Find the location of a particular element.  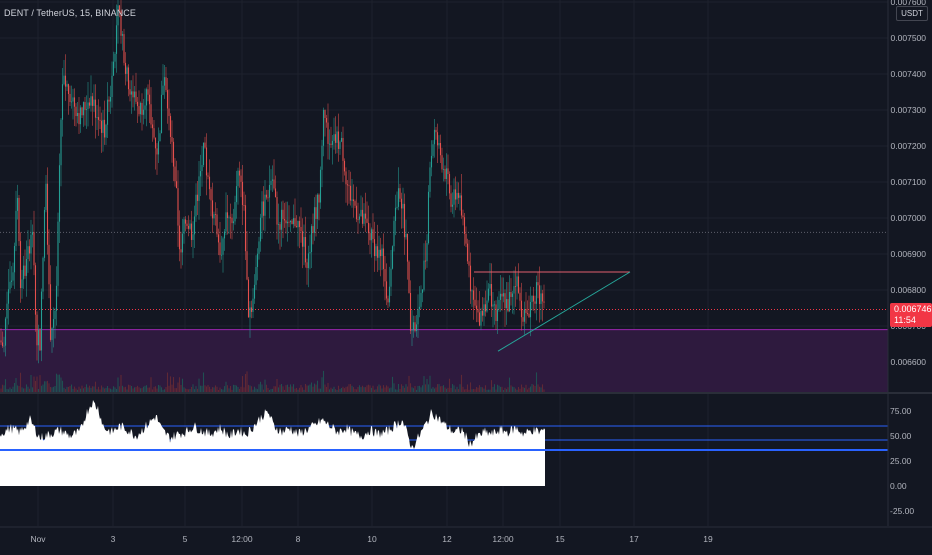

time-tick-label: 12 is located at coordinates (447, 539).